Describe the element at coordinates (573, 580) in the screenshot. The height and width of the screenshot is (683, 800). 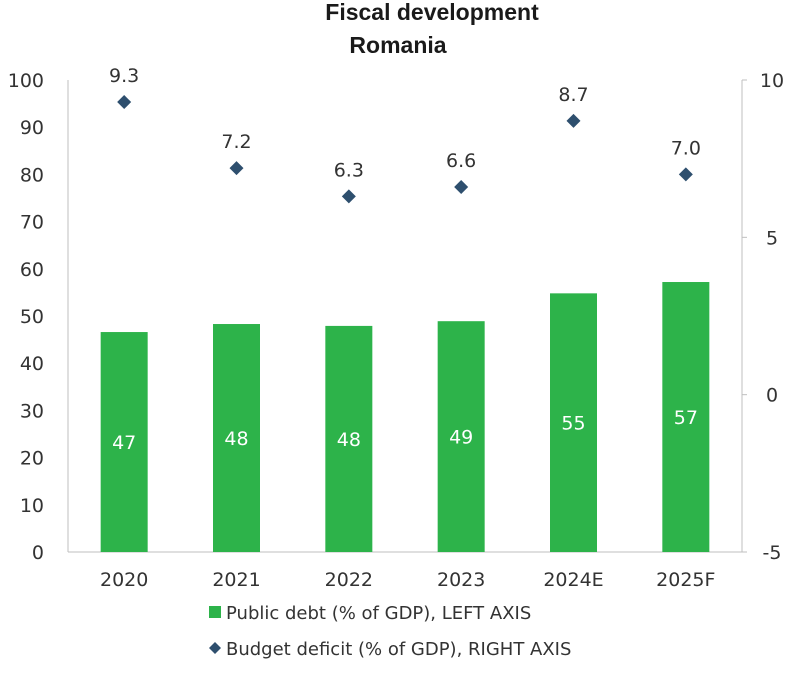
I see `x-axis-tick-label: 2024E` at that location.